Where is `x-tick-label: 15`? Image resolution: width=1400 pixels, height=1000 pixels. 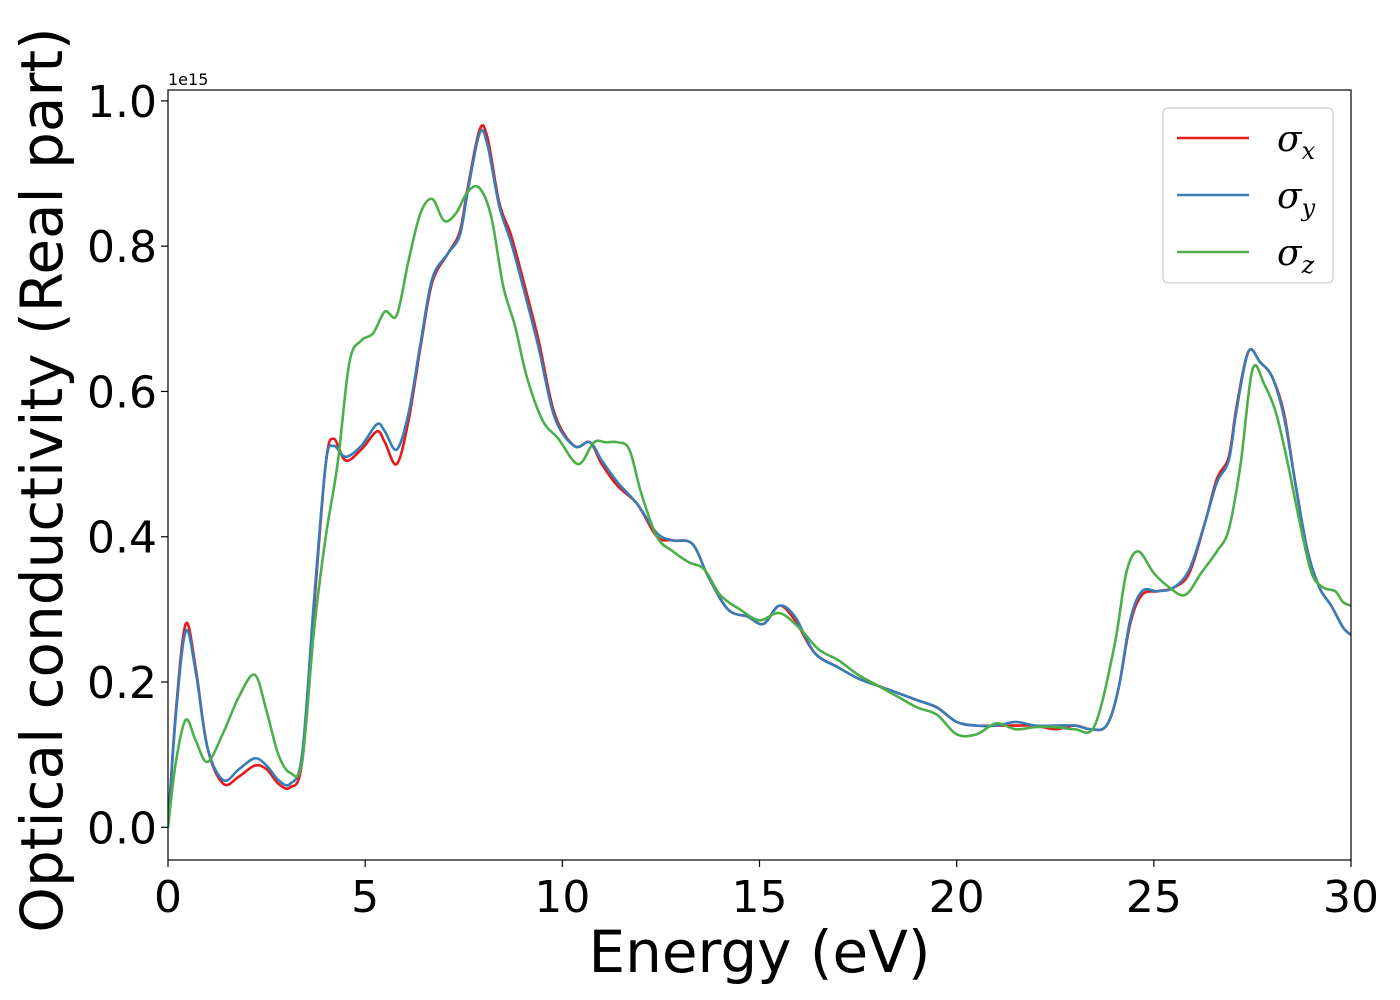
x-tick-label: 15 is located at coordinates (760, 897).